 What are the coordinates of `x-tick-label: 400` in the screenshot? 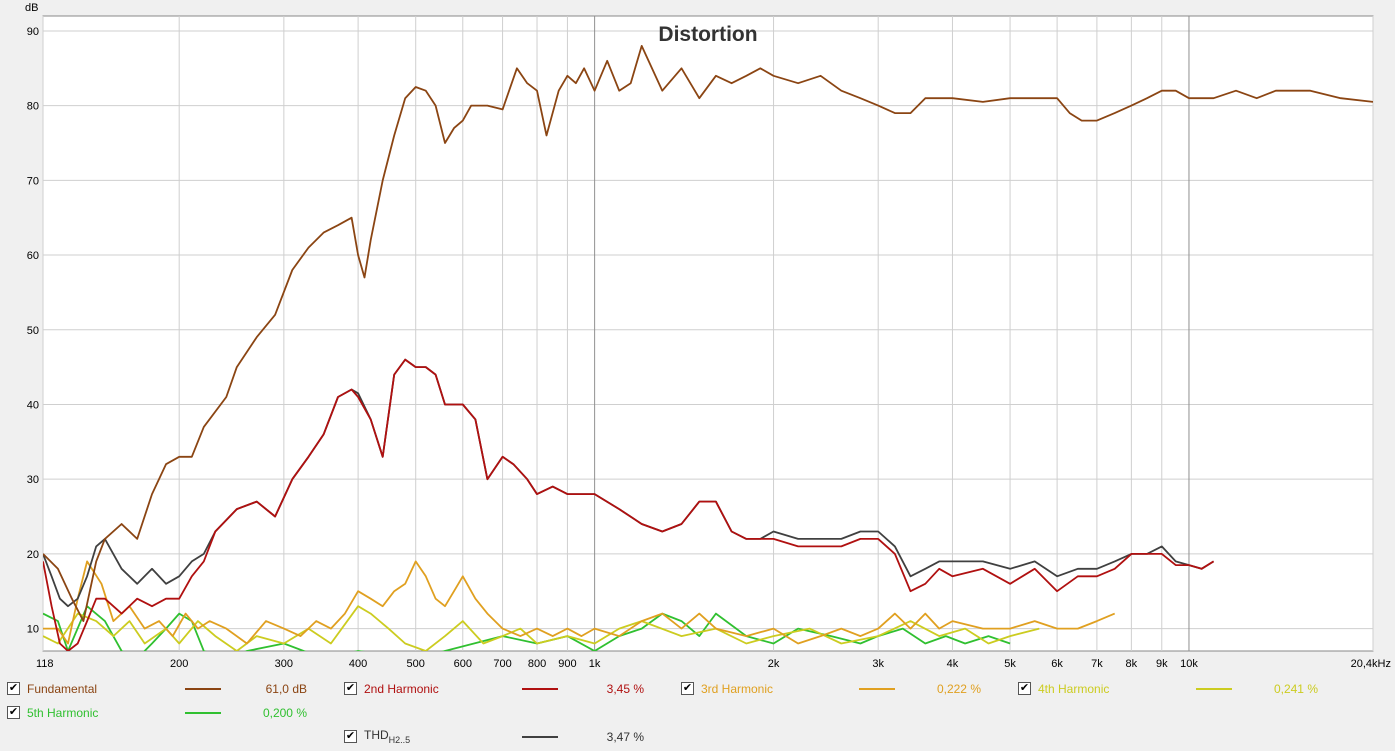 It's located at (358, 664).